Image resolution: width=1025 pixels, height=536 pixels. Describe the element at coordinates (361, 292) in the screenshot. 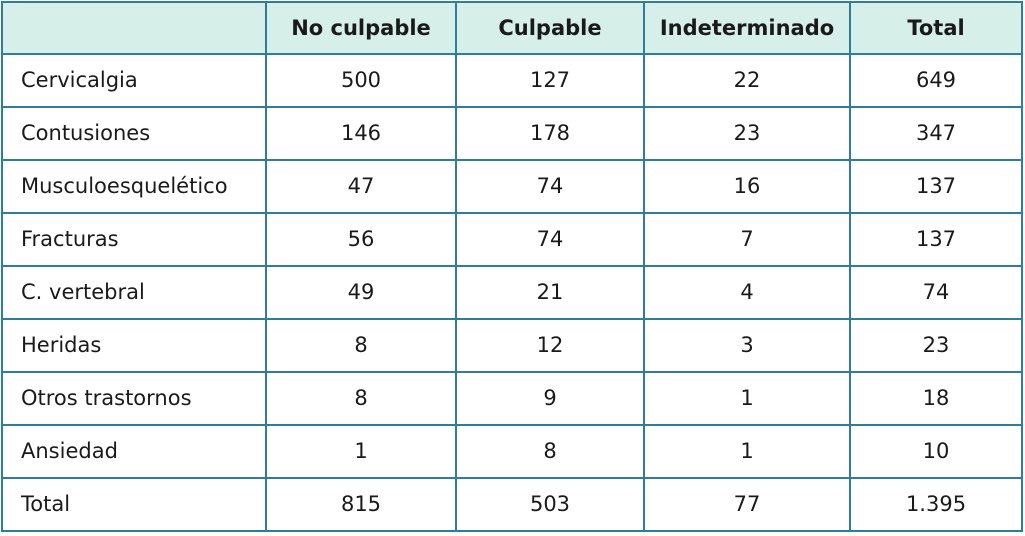

I see `cell-no-culpable: 49` at that location.